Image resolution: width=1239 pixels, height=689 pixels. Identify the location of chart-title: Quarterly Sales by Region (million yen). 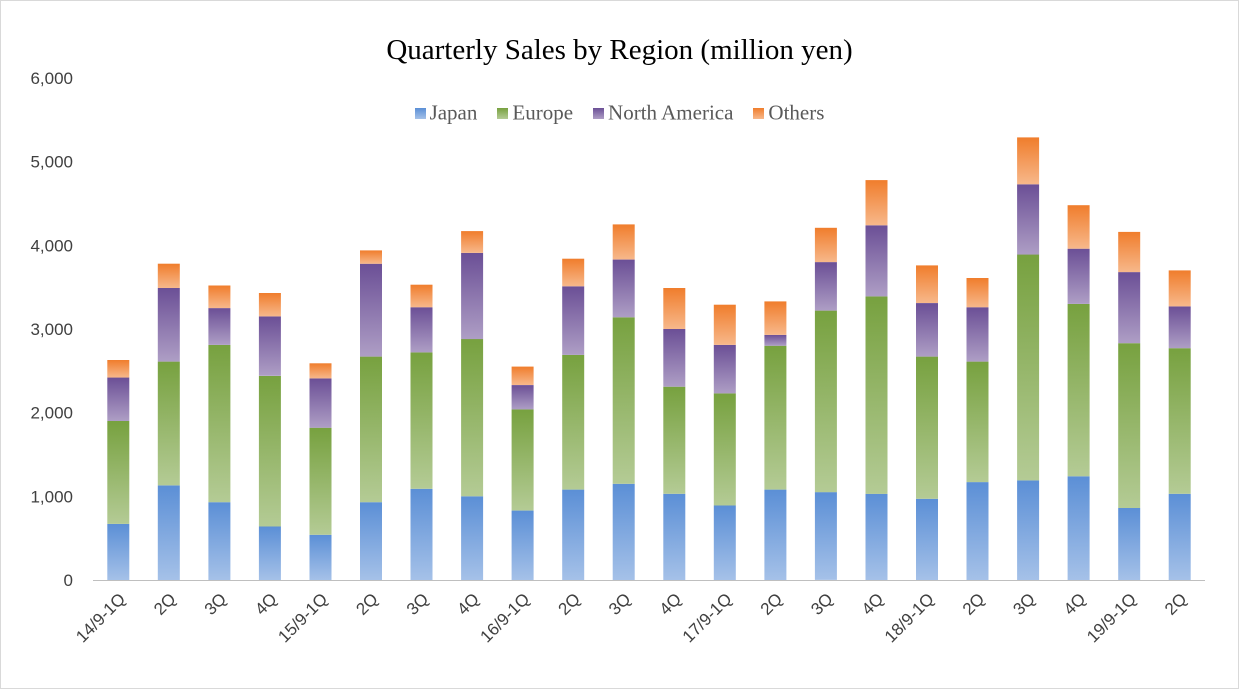
(619, 50).